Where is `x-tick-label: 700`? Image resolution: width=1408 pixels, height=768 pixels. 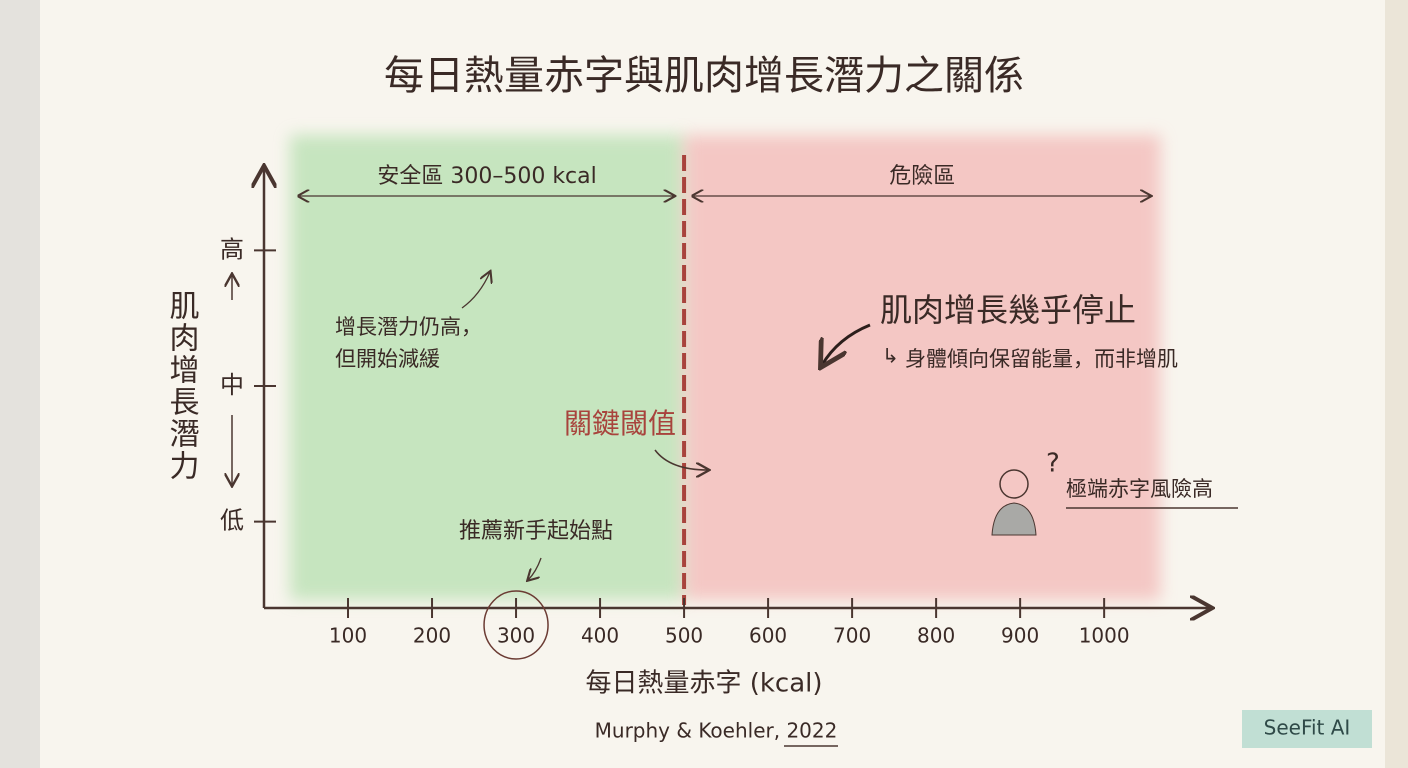
x-tick-label: 700 is located at coordinates (852, 636).